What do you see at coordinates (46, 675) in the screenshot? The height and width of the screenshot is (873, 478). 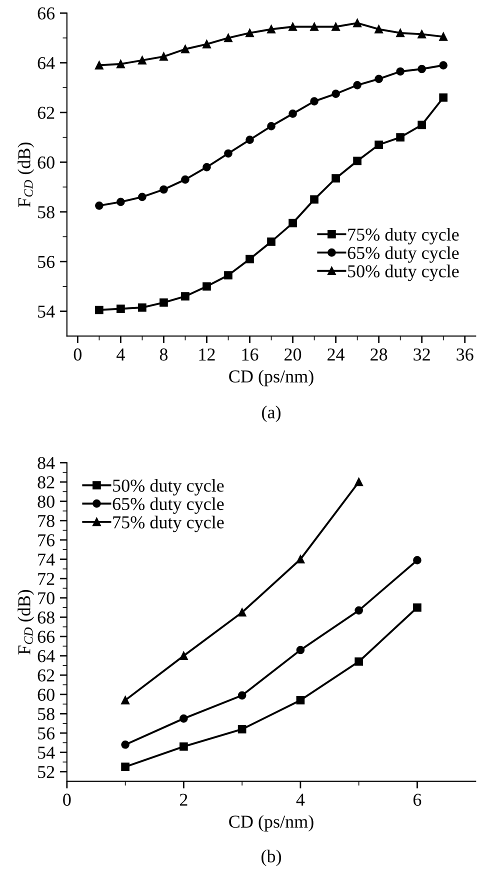 I see `y-tick-label: 62` at bounding box center [46, 675].